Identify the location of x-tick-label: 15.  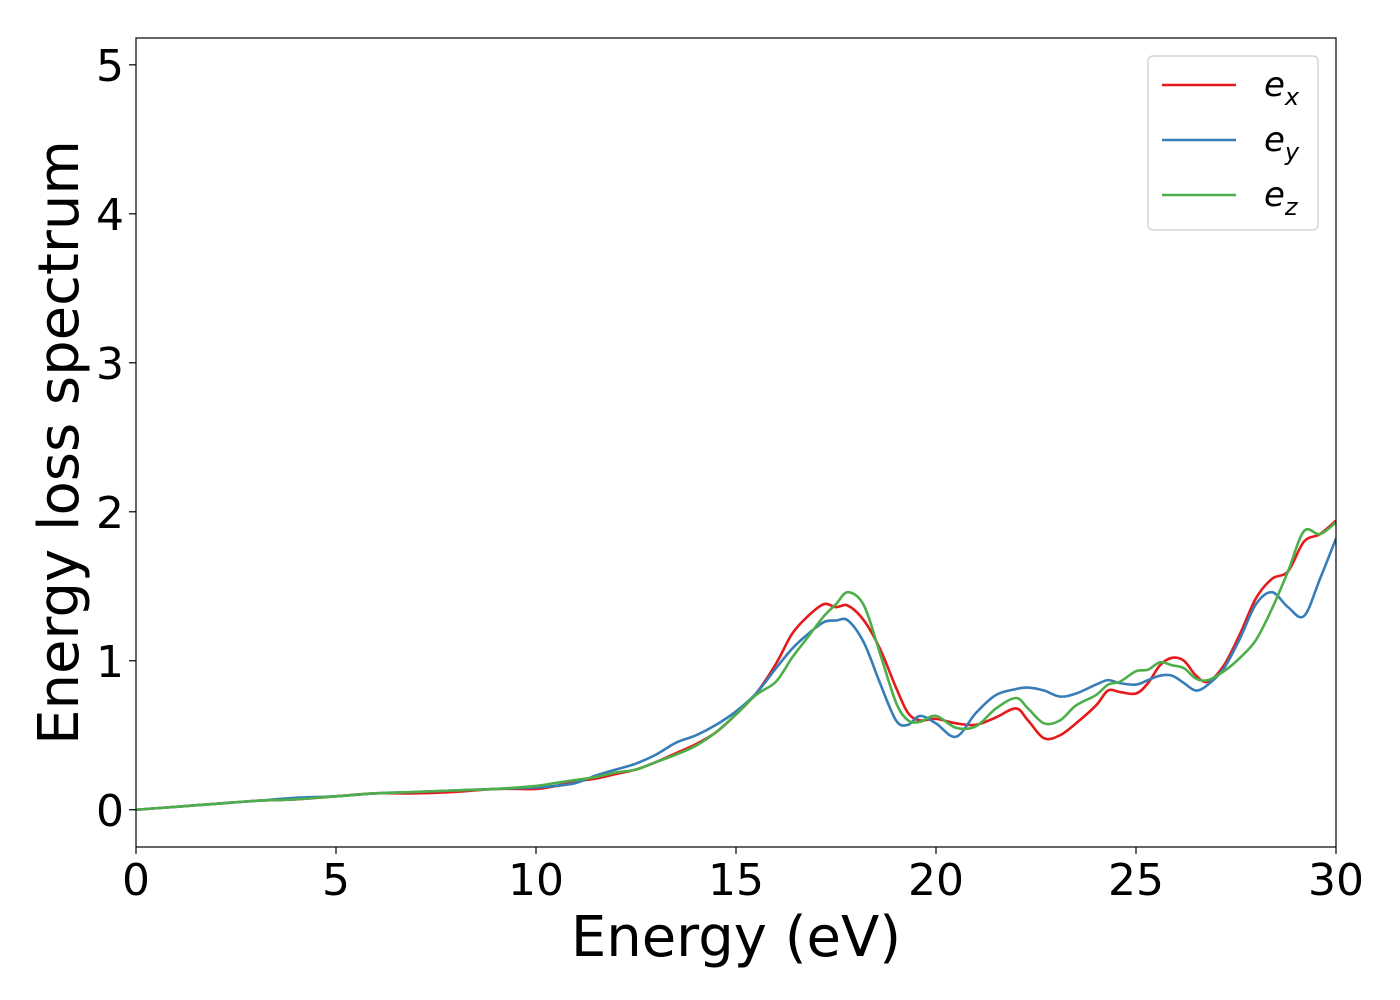
(736, 880).